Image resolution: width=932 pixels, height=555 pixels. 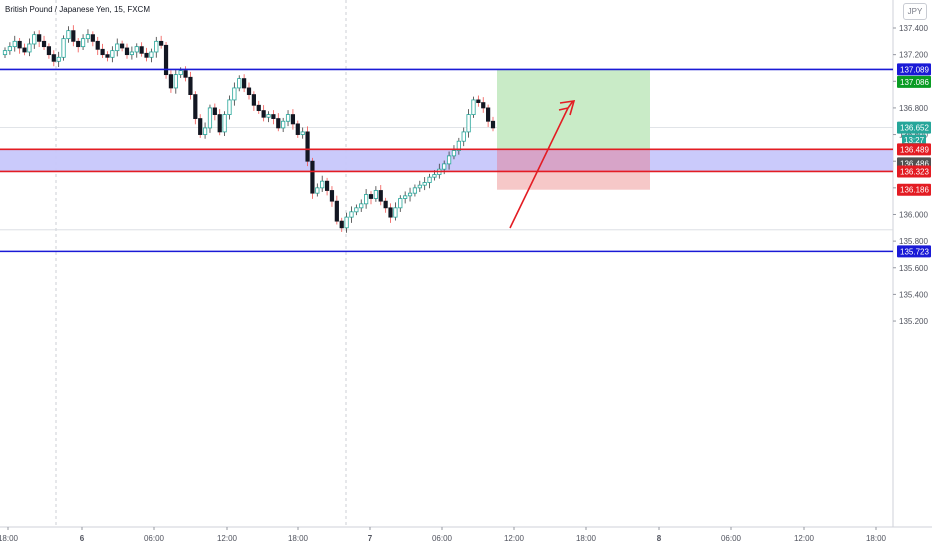 I want to click on resistance-price-label: 137.089, so click(x=914, y=69).